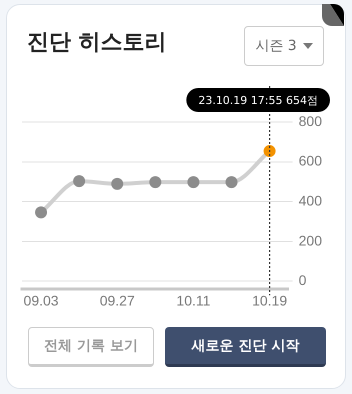 Image resolution: width=352 pixels, height=394 pixels. What do you see at coordinates (310, 160) in the screenshot?
I see `y-tick-label: 600` at bounding box center [310, 160].